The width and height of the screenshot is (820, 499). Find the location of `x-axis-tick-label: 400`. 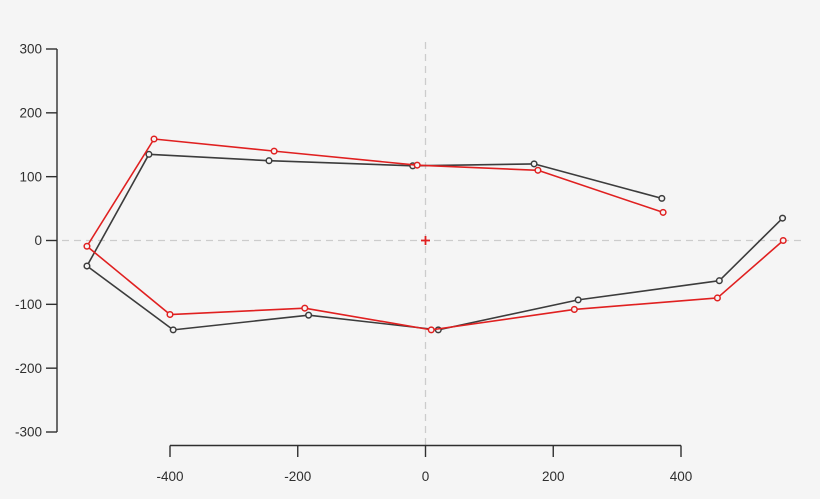

x-axis-tick-label: 400 is located at coordinates (681, 476).